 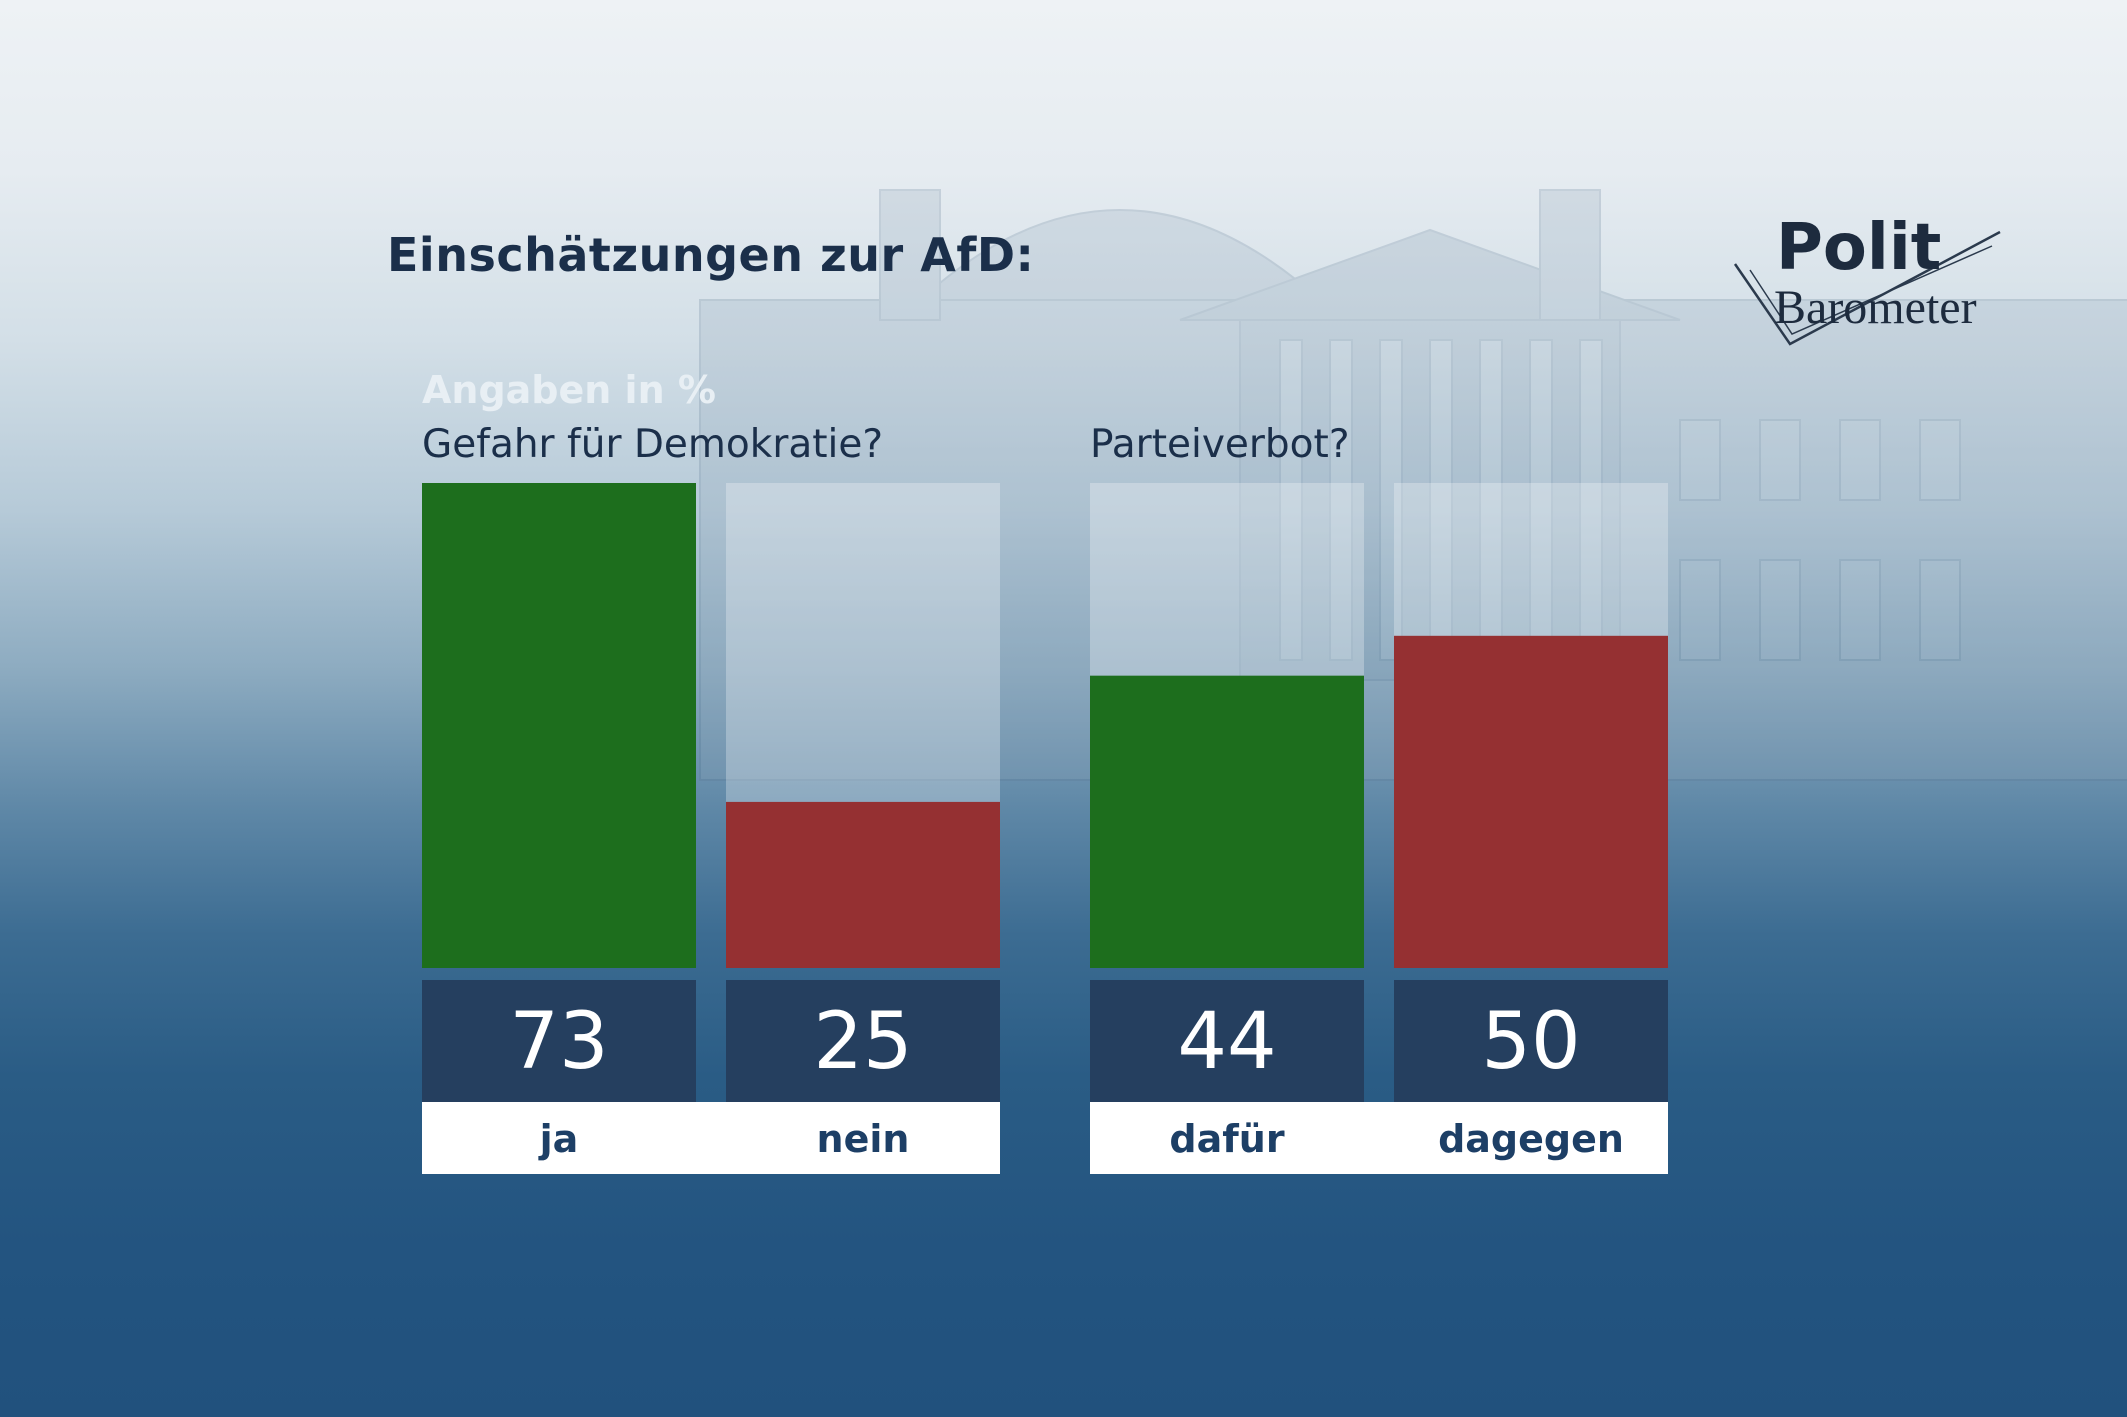 What do you see at coordinates (1379, 1138) in the screenshot?
I see `chart-2-label-strip` at bounding box center [1379, 1138].